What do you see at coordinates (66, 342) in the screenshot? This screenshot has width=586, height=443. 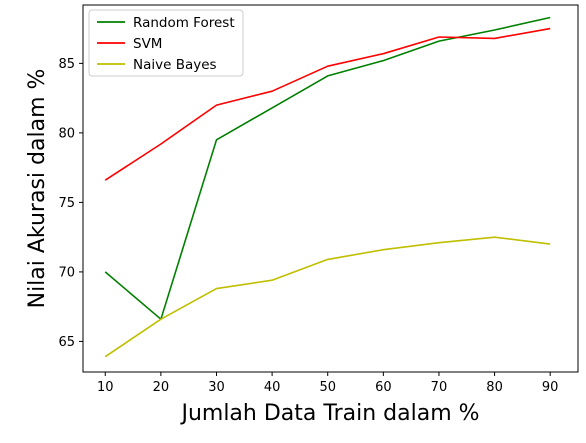 I see `y-tick-label: 65` at bounding box center [66, 342].